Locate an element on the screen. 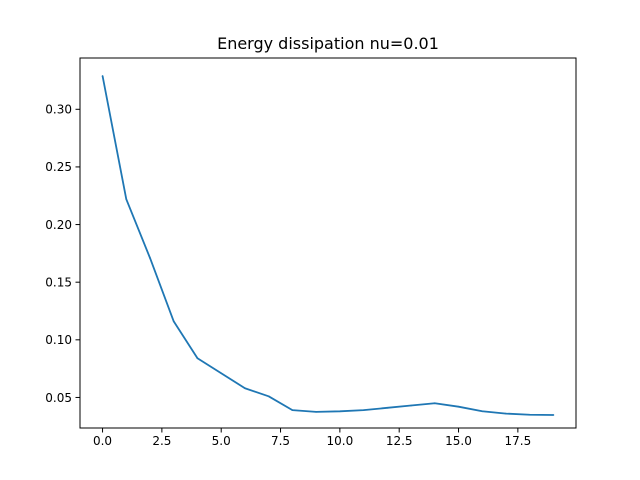 This screenshot has width=640, height=480. y-tick-label-5: 0.30 is located at coordinates (58, 110).